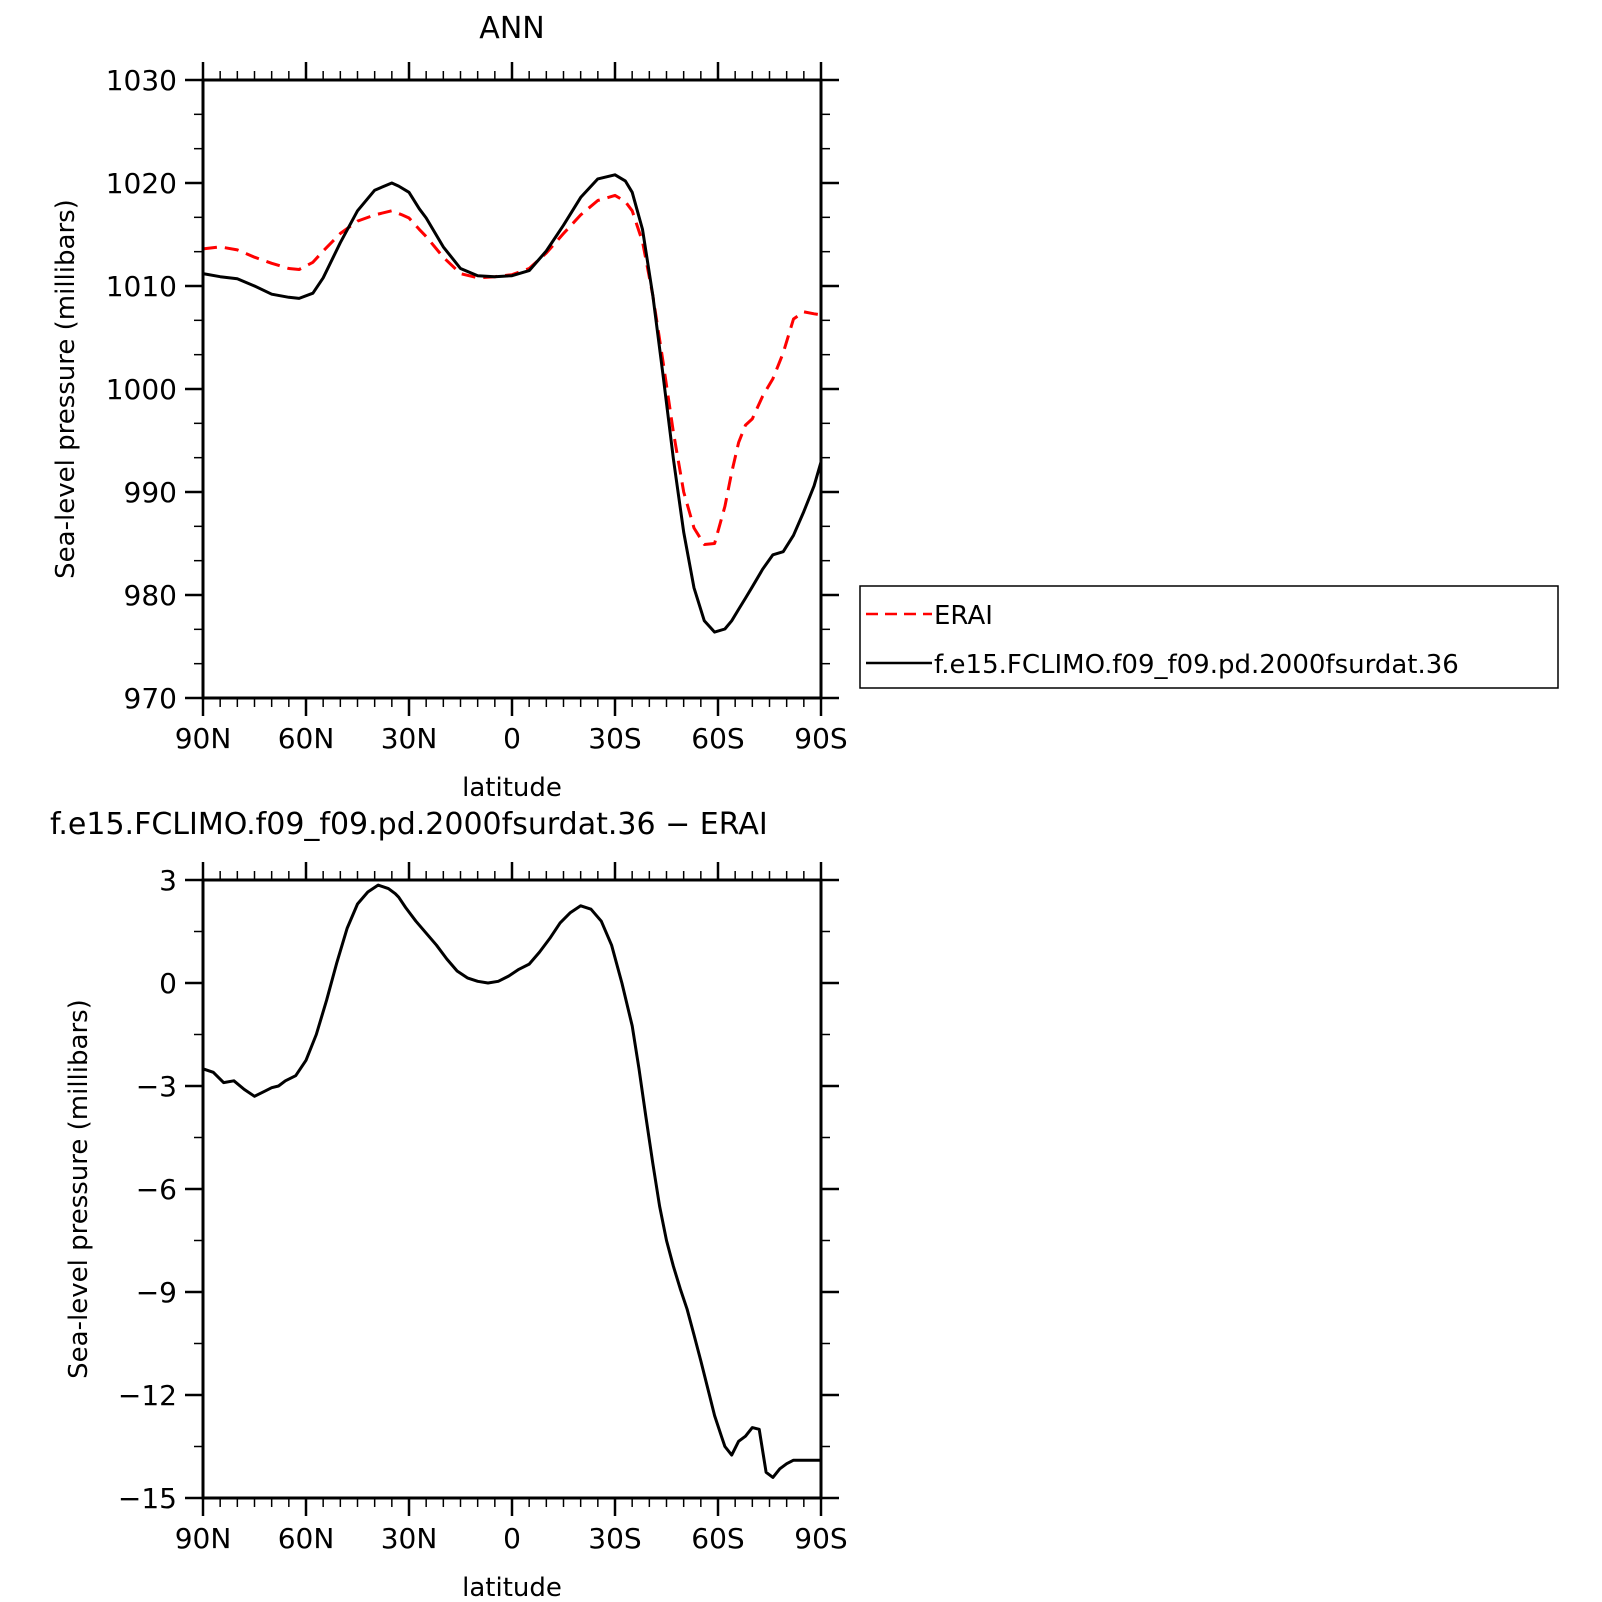 This screenshot has height=1602, width=1602. I want to click on panel1-y-tick-labels: 970 980 990 1000 1010 1020 1030, so click(141, 389).